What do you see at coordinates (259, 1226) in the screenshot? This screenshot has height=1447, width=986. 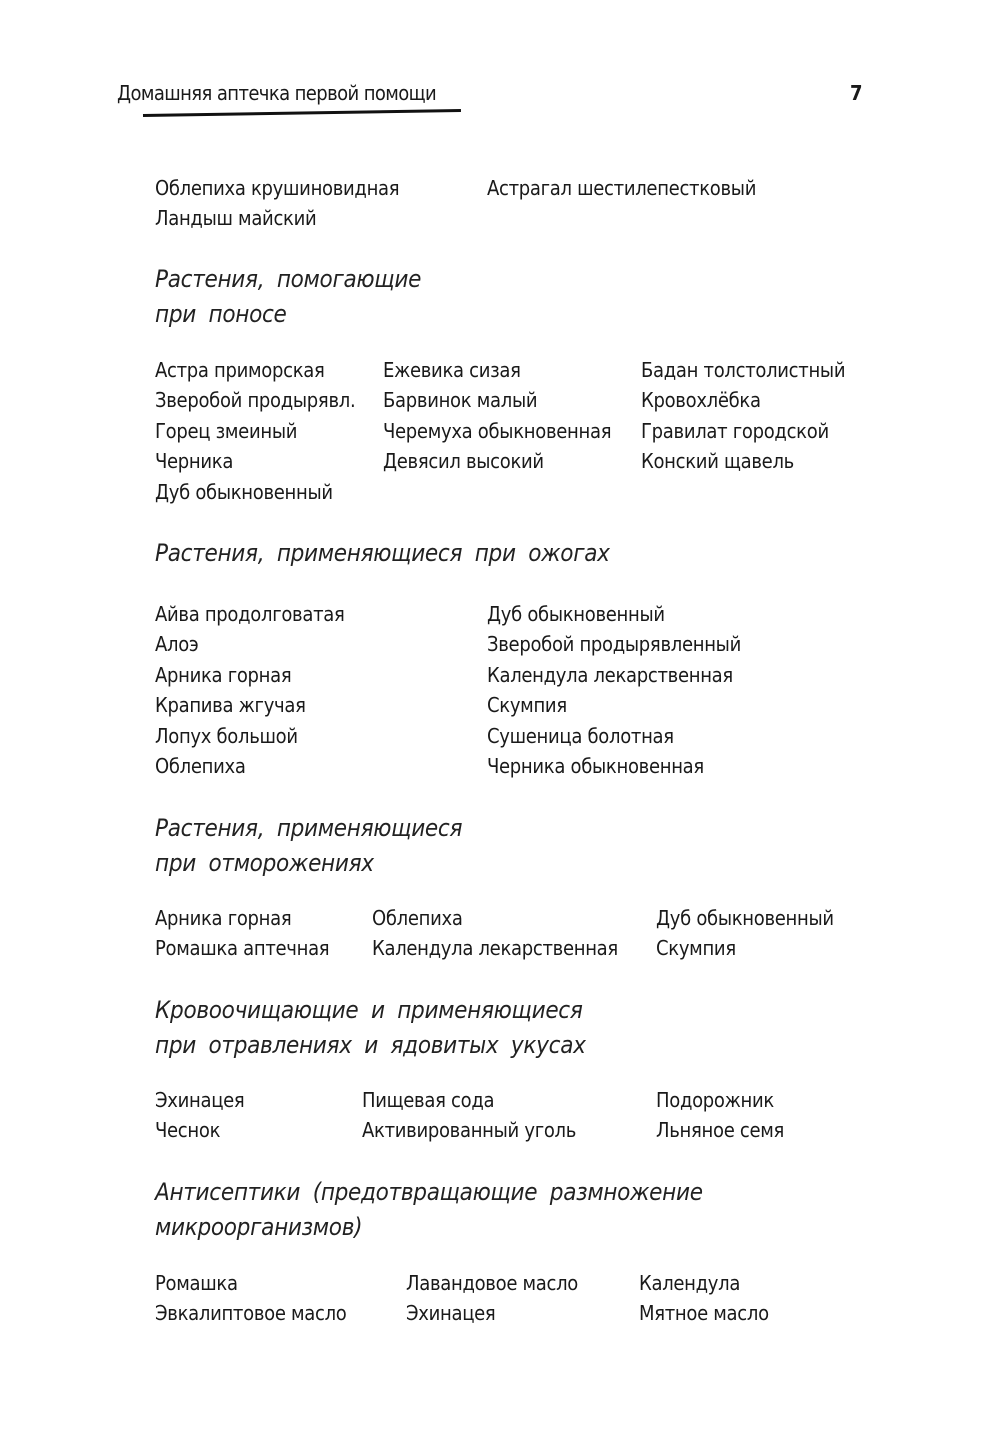 I see `section-heading: микроорганизмов)` at bounding box center [259, 1226].